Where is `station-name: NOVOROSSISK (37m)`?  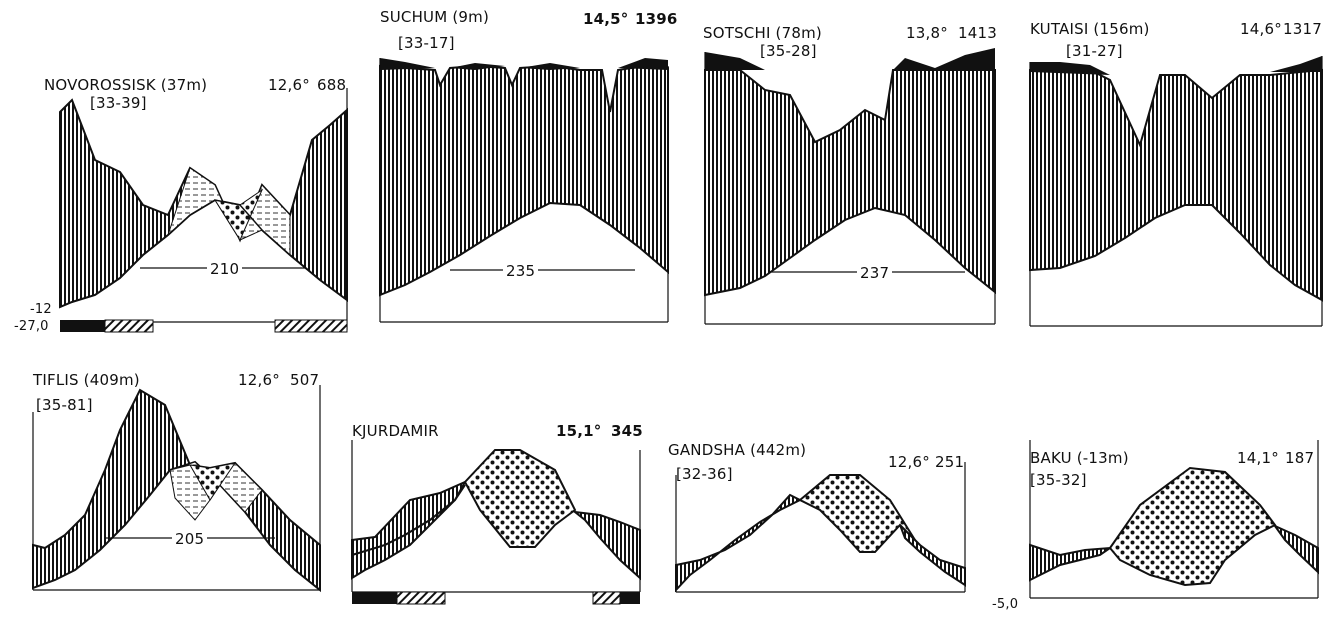
station-name: NOVOROSSISK (37m) is located at coordinates (126, 85).